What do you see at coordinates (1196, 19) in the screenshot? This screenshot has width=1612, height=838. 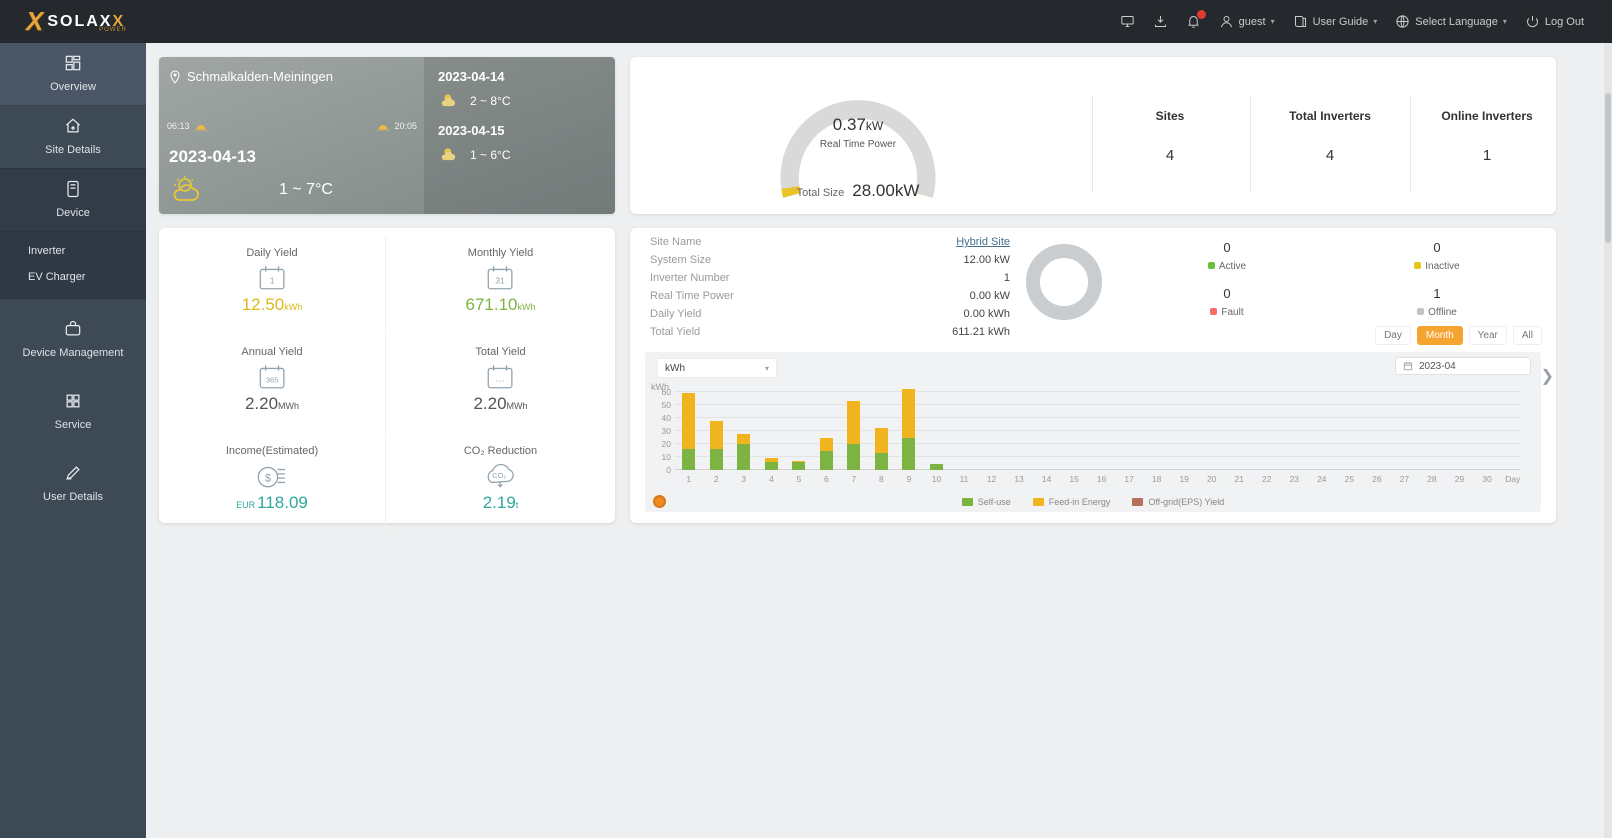 I see `notification-icon` at bounding box center [1196, 19].